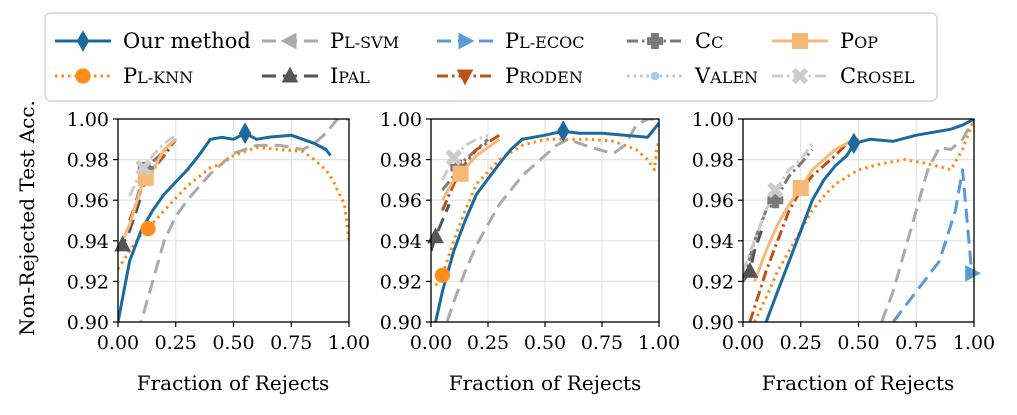  I want to click on legend-label-pop: POP, so click(859, 41).